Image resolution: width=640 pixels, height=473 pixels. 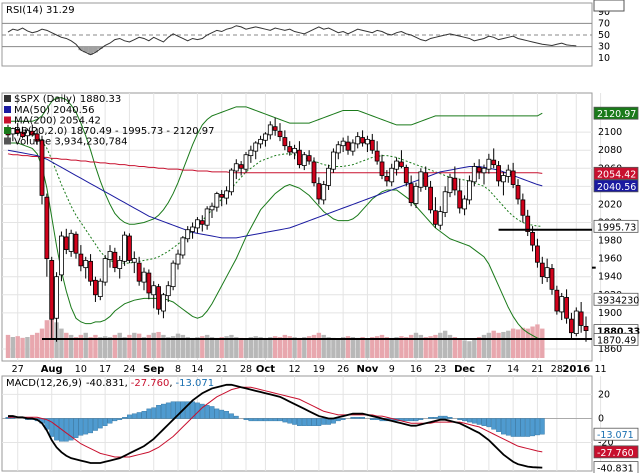 What do you see at coordinates (18, 369) in the screenshot?
I see `x-tick-label: 27` at bounding box center [18, 369].